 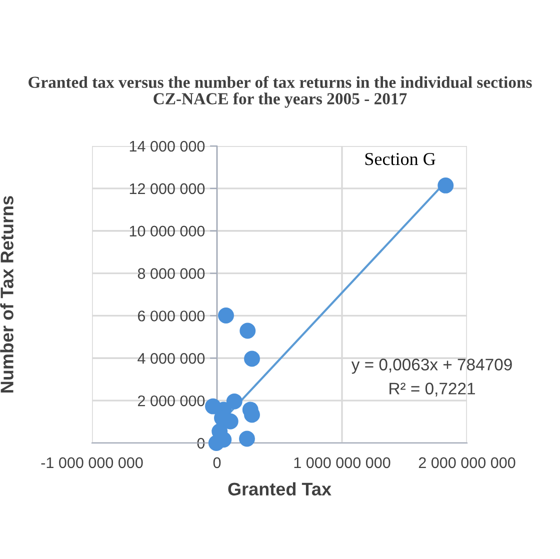 I want to click on x-tick-label: 0, so click(x=217, y=462).